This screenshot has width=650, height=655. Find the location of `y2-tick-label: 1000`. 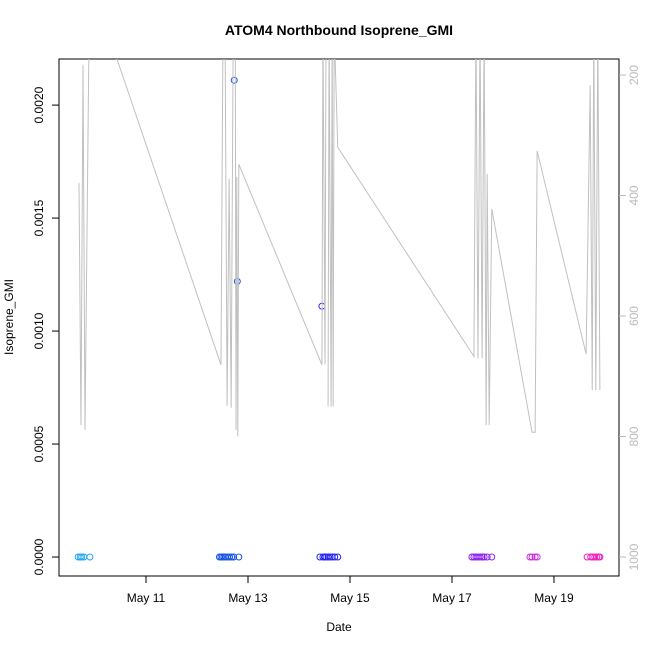

y2-tick-label: 1000 is located at coordinates (634, 556).